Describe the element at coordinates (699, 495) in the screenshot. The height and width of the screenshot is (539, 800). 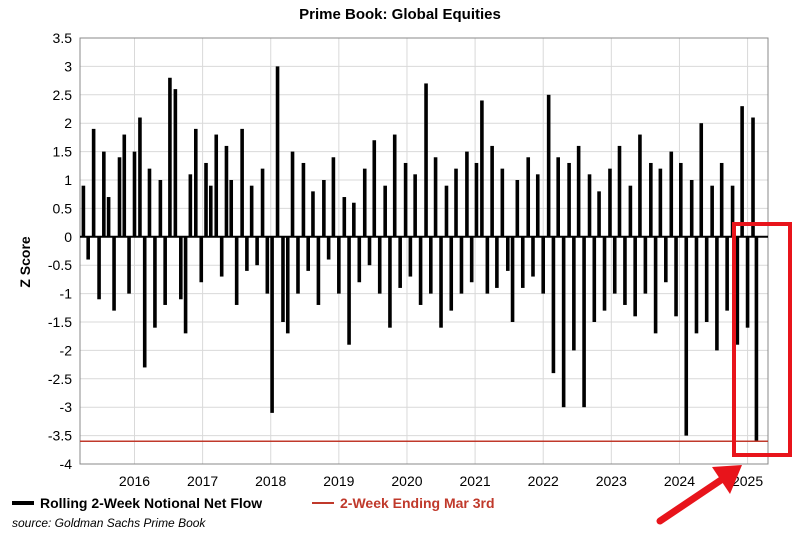
I see `arrow-annotation` at that location.